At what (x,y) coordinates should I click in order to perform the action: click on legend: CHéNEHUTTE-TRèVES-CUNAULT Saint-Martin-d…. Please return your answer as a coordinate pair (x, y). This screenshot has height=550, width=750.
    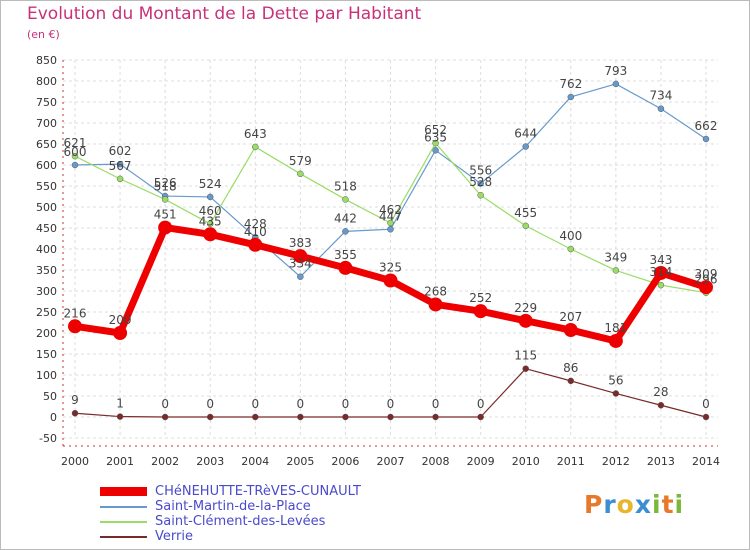
    Looking at the image, I should click on (230, 514).